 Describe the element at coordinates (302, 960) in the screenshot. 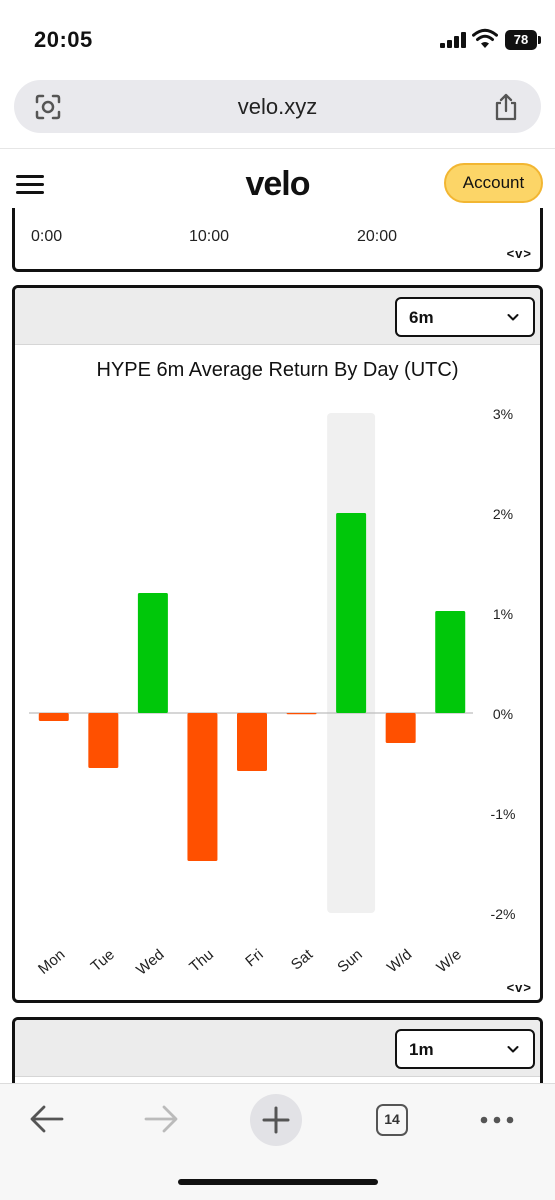

I see `x-tick-label: Sat` at that location.